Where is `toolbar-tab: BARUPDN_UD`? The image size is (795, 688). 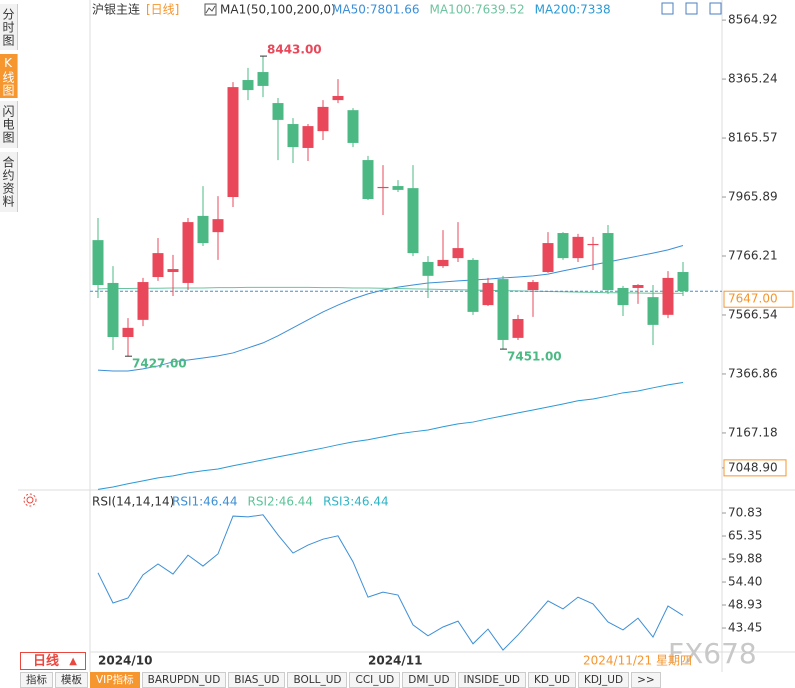 toolbar-tab: BARUPDN_UD is located at coordinates (184, 680).